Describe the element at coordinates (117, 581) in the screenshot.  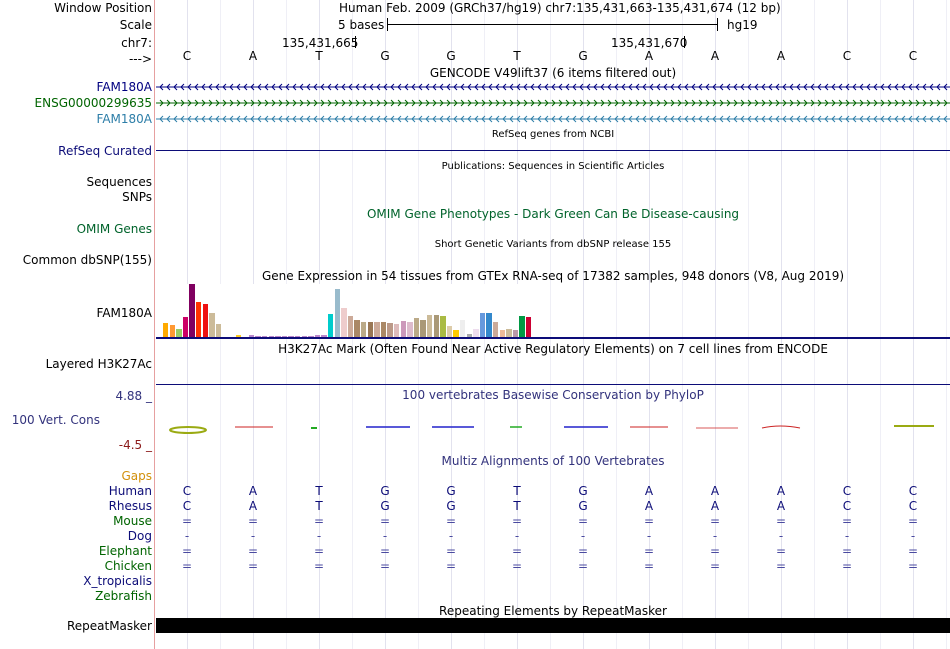
I see `species-label-xtropicalis: X_tropicalis` at that location.